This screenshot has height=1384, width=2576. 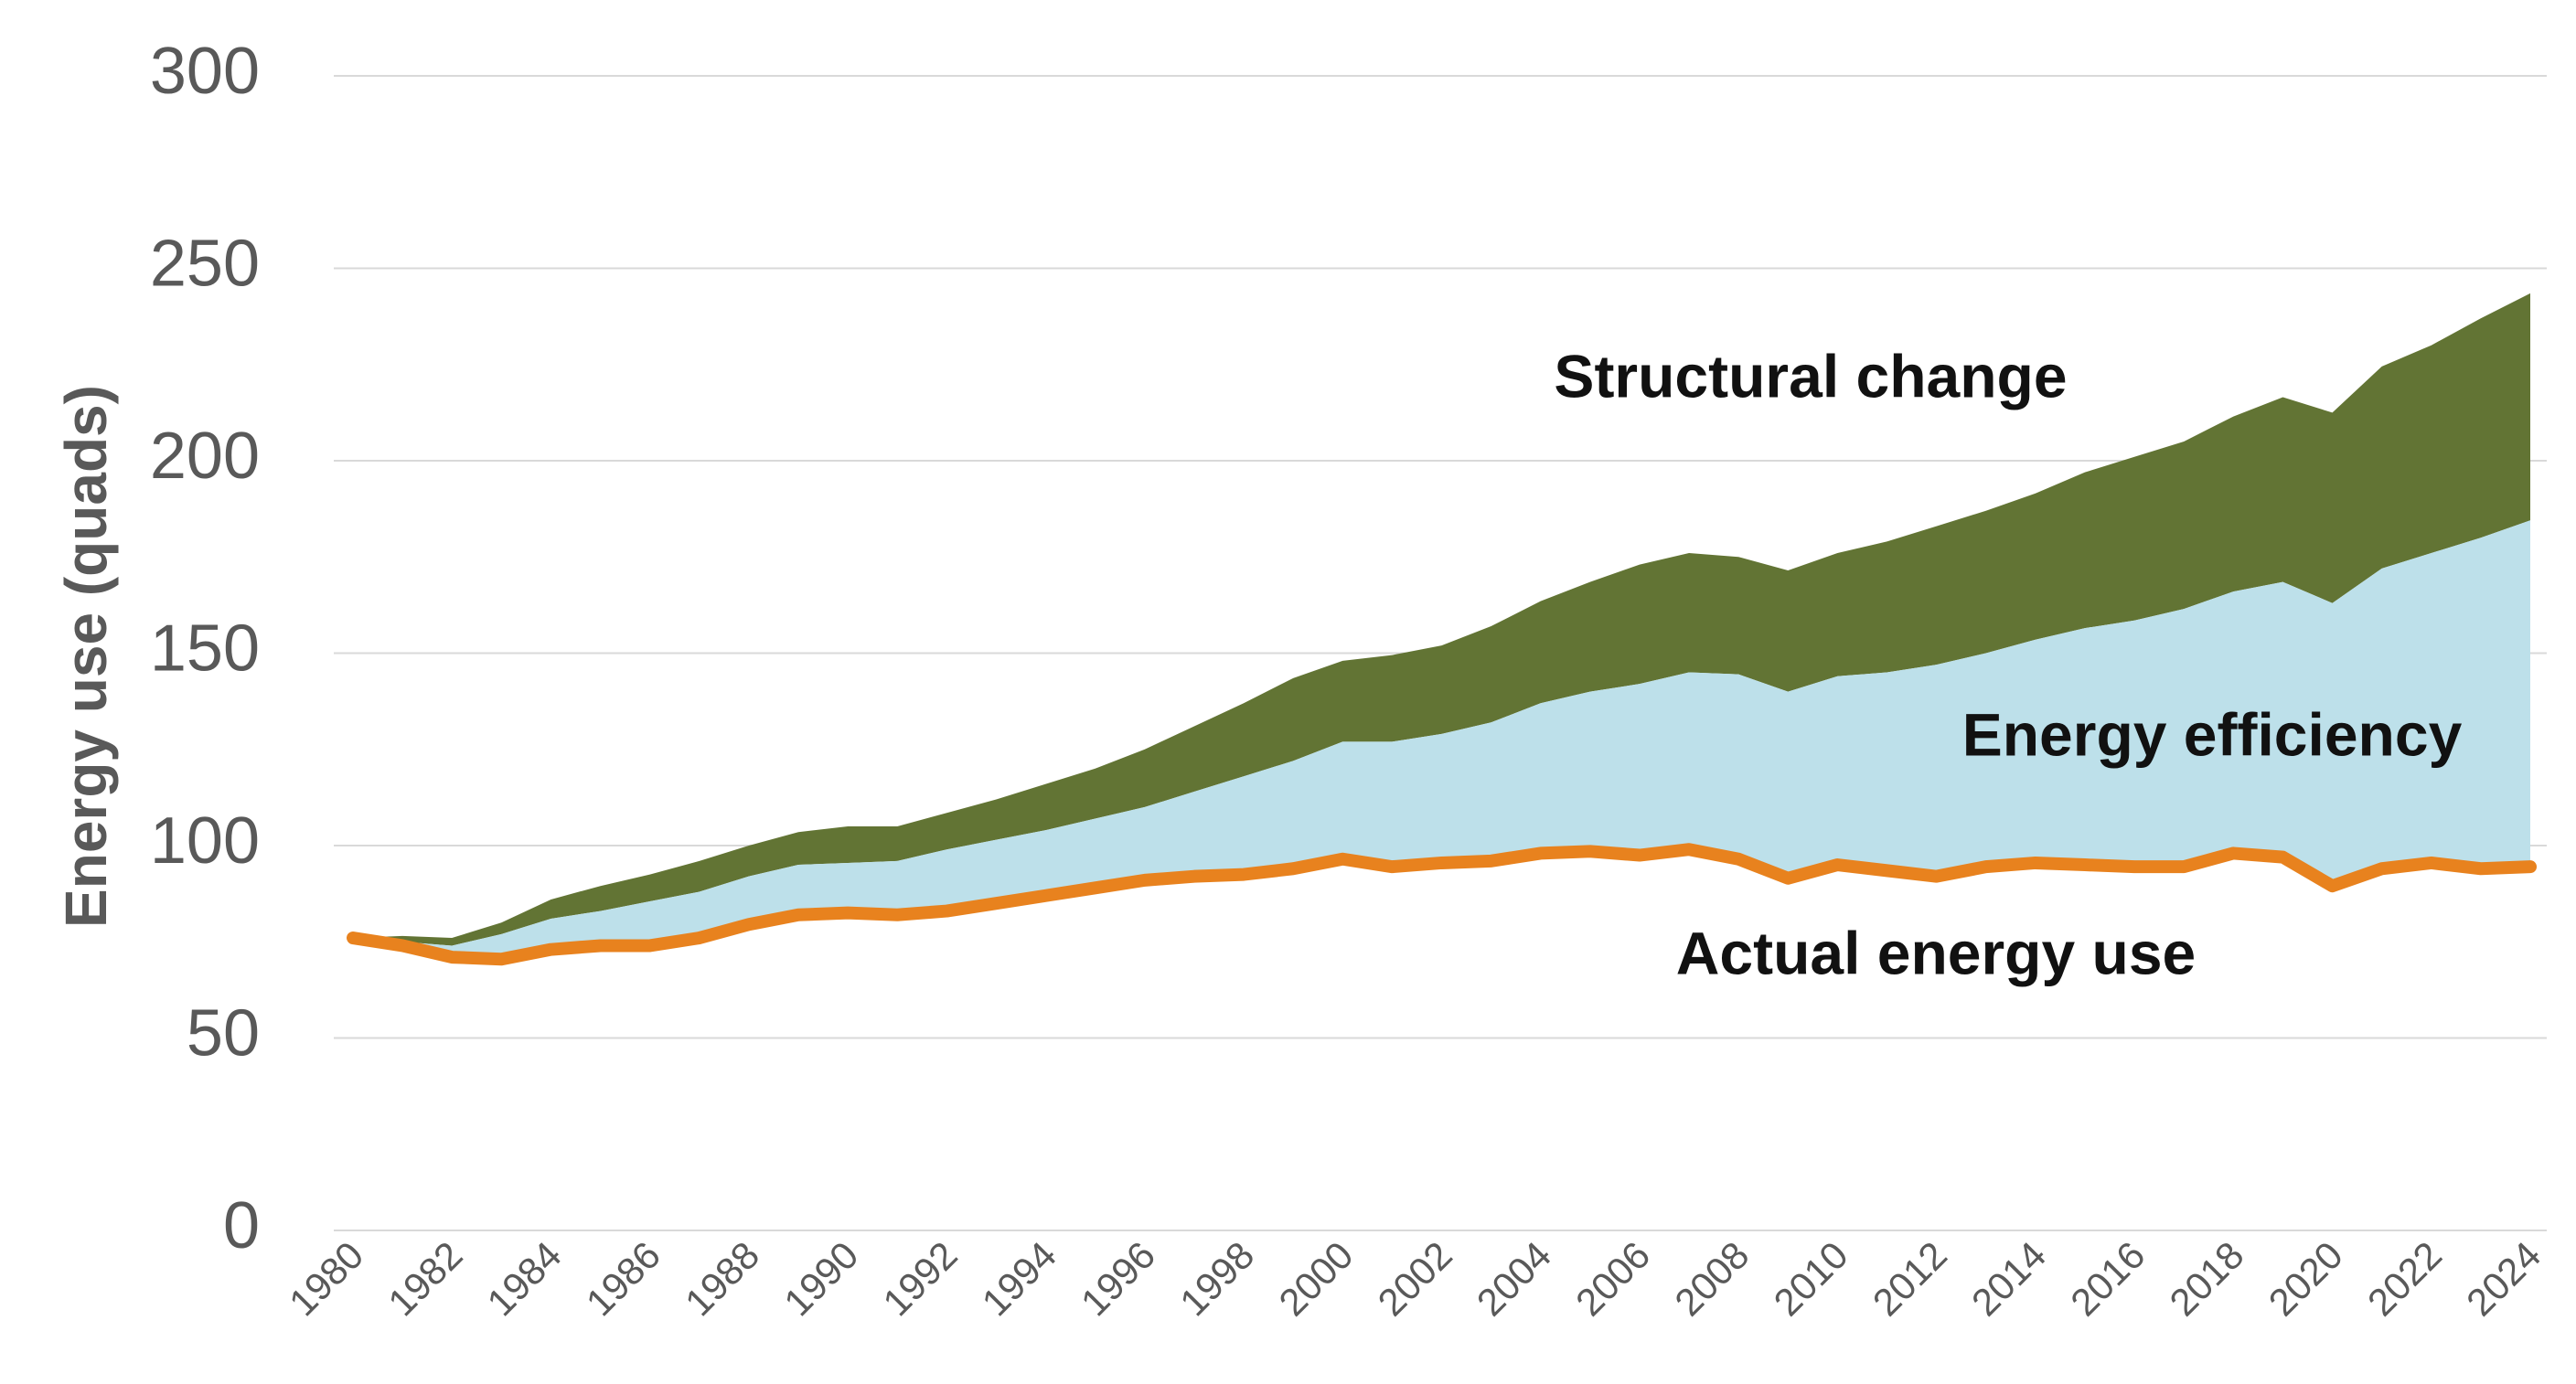 I want to click on x-tick-label: 1992, so click(x=919, y=1278).